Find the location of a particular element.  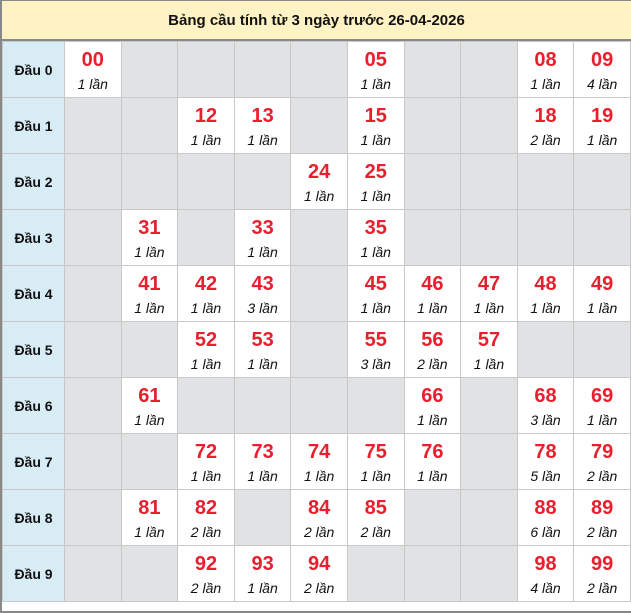

row-head-label: Đầu 4 is located at coordinates (33, 293).